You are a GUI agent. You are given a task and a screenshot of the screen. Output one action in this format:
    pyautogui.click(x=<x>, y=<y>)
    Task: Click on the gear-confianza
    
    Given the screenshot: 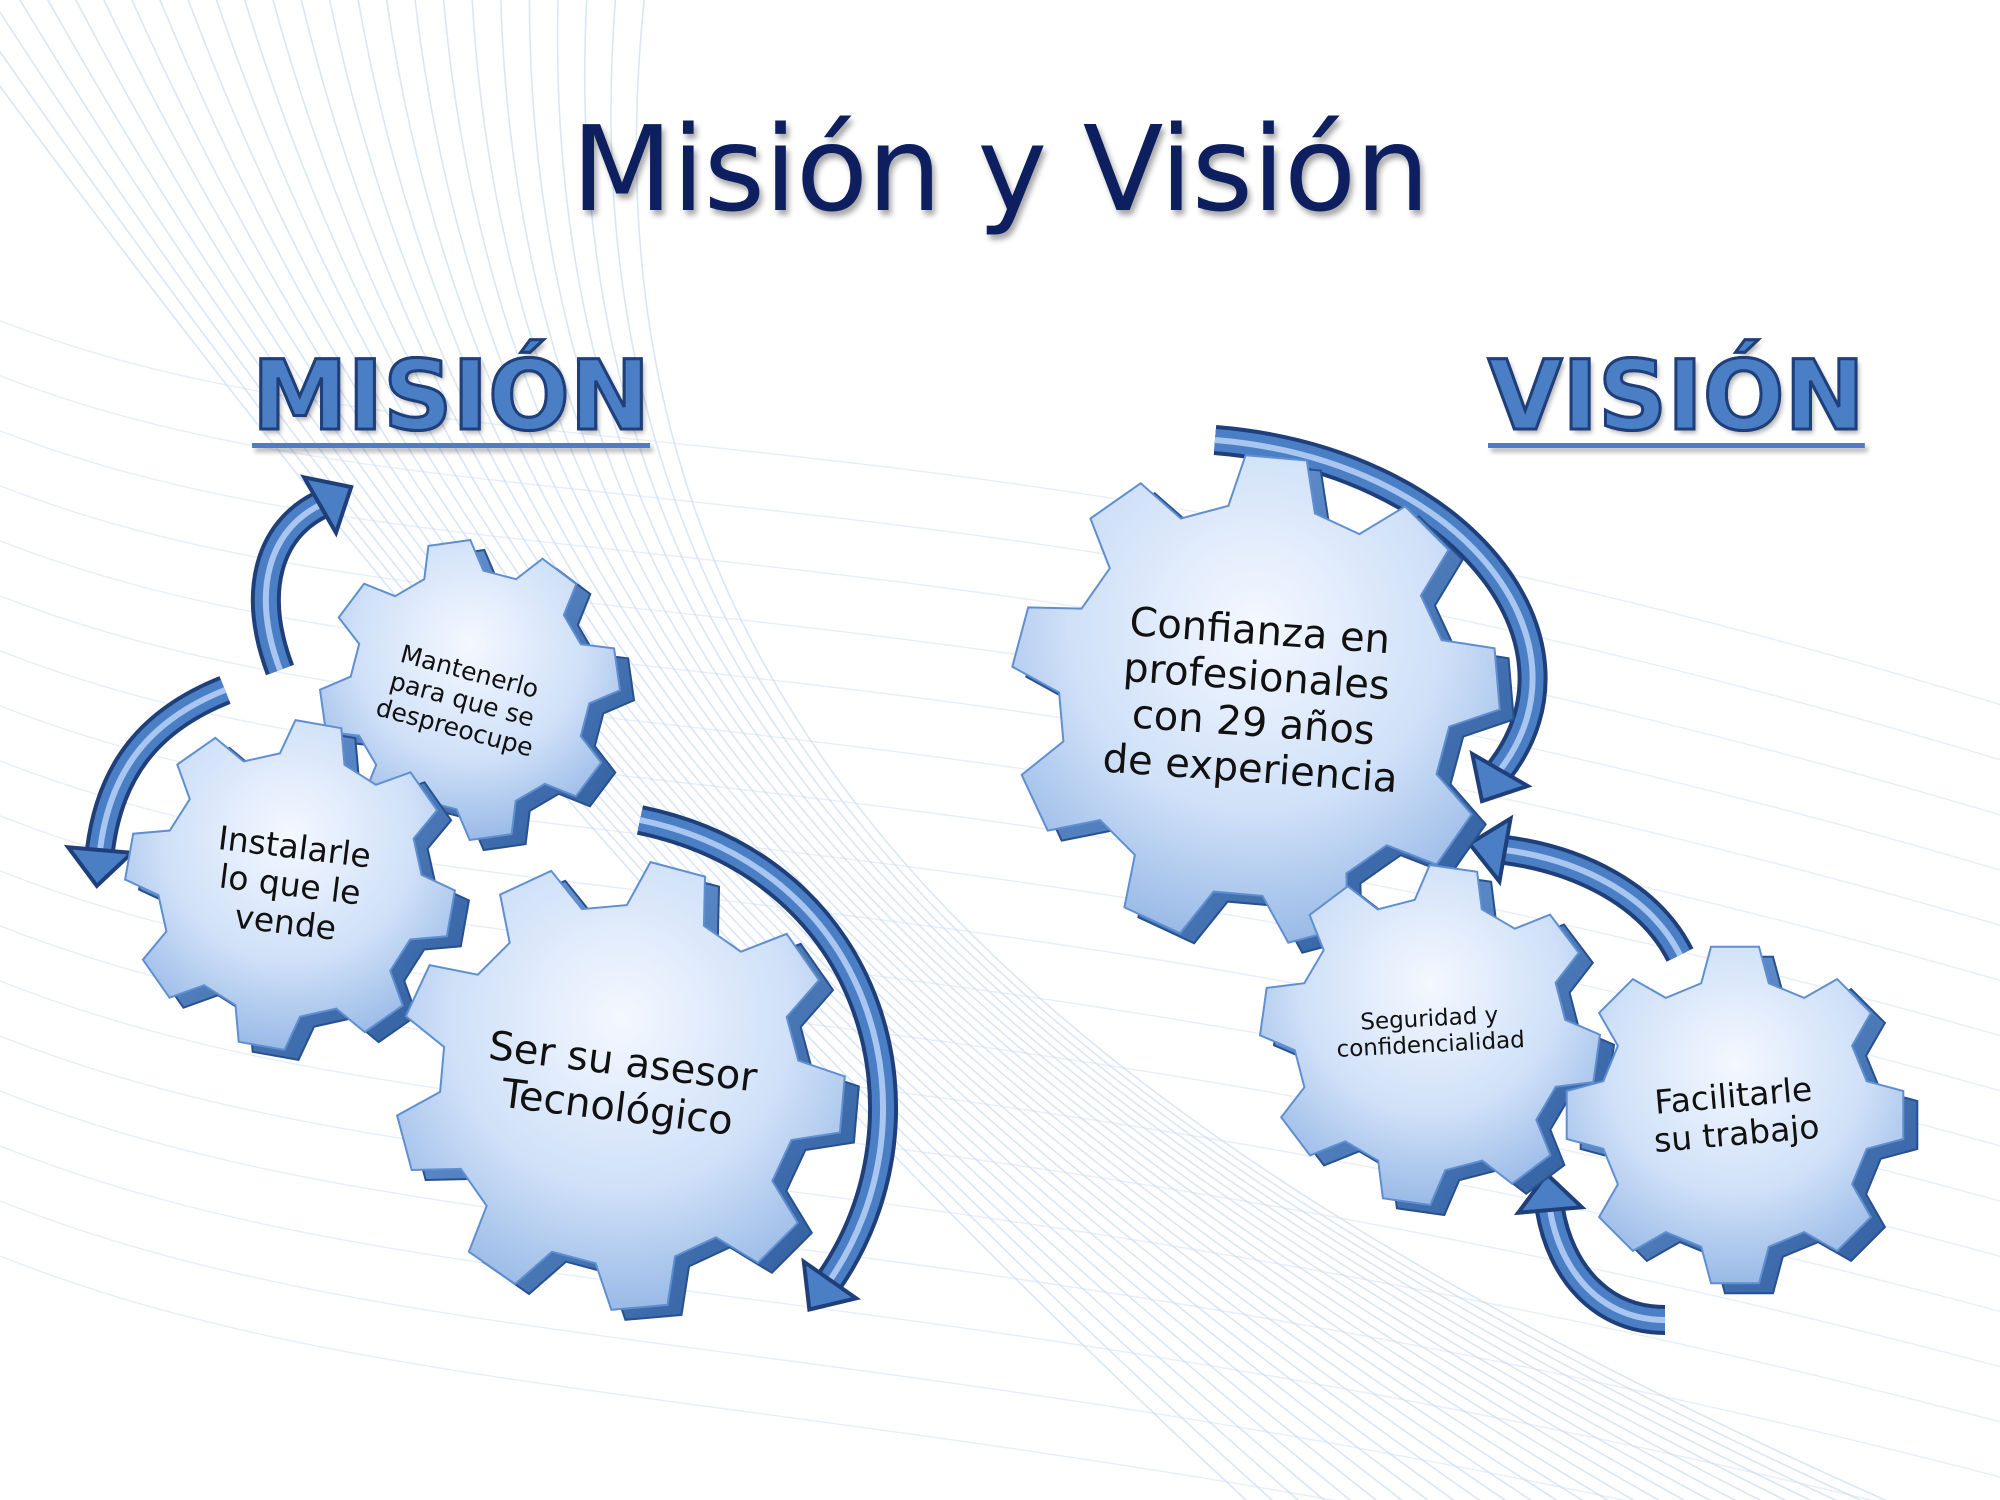 What is the action you would take?
    pyautogui.click(x=1263, y=704)
    